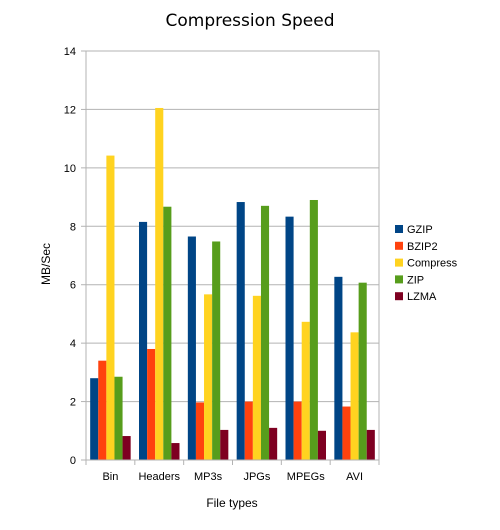 The width and height of the screenshot is (500, 530). What do you see at coordinates (399, 229) in the screenshot?
I see `legend-swatch-gzip` at bounding box center [399, 229].